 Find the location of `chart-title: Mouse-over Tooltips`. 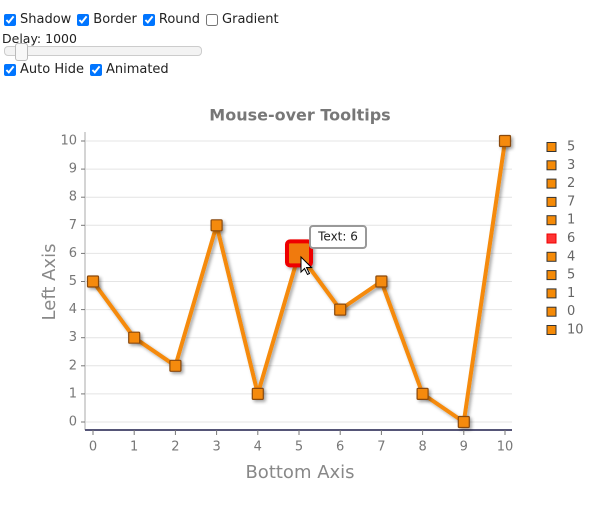

chart-title: Mouse-over Tooltips is located at coordinates (299, 115).